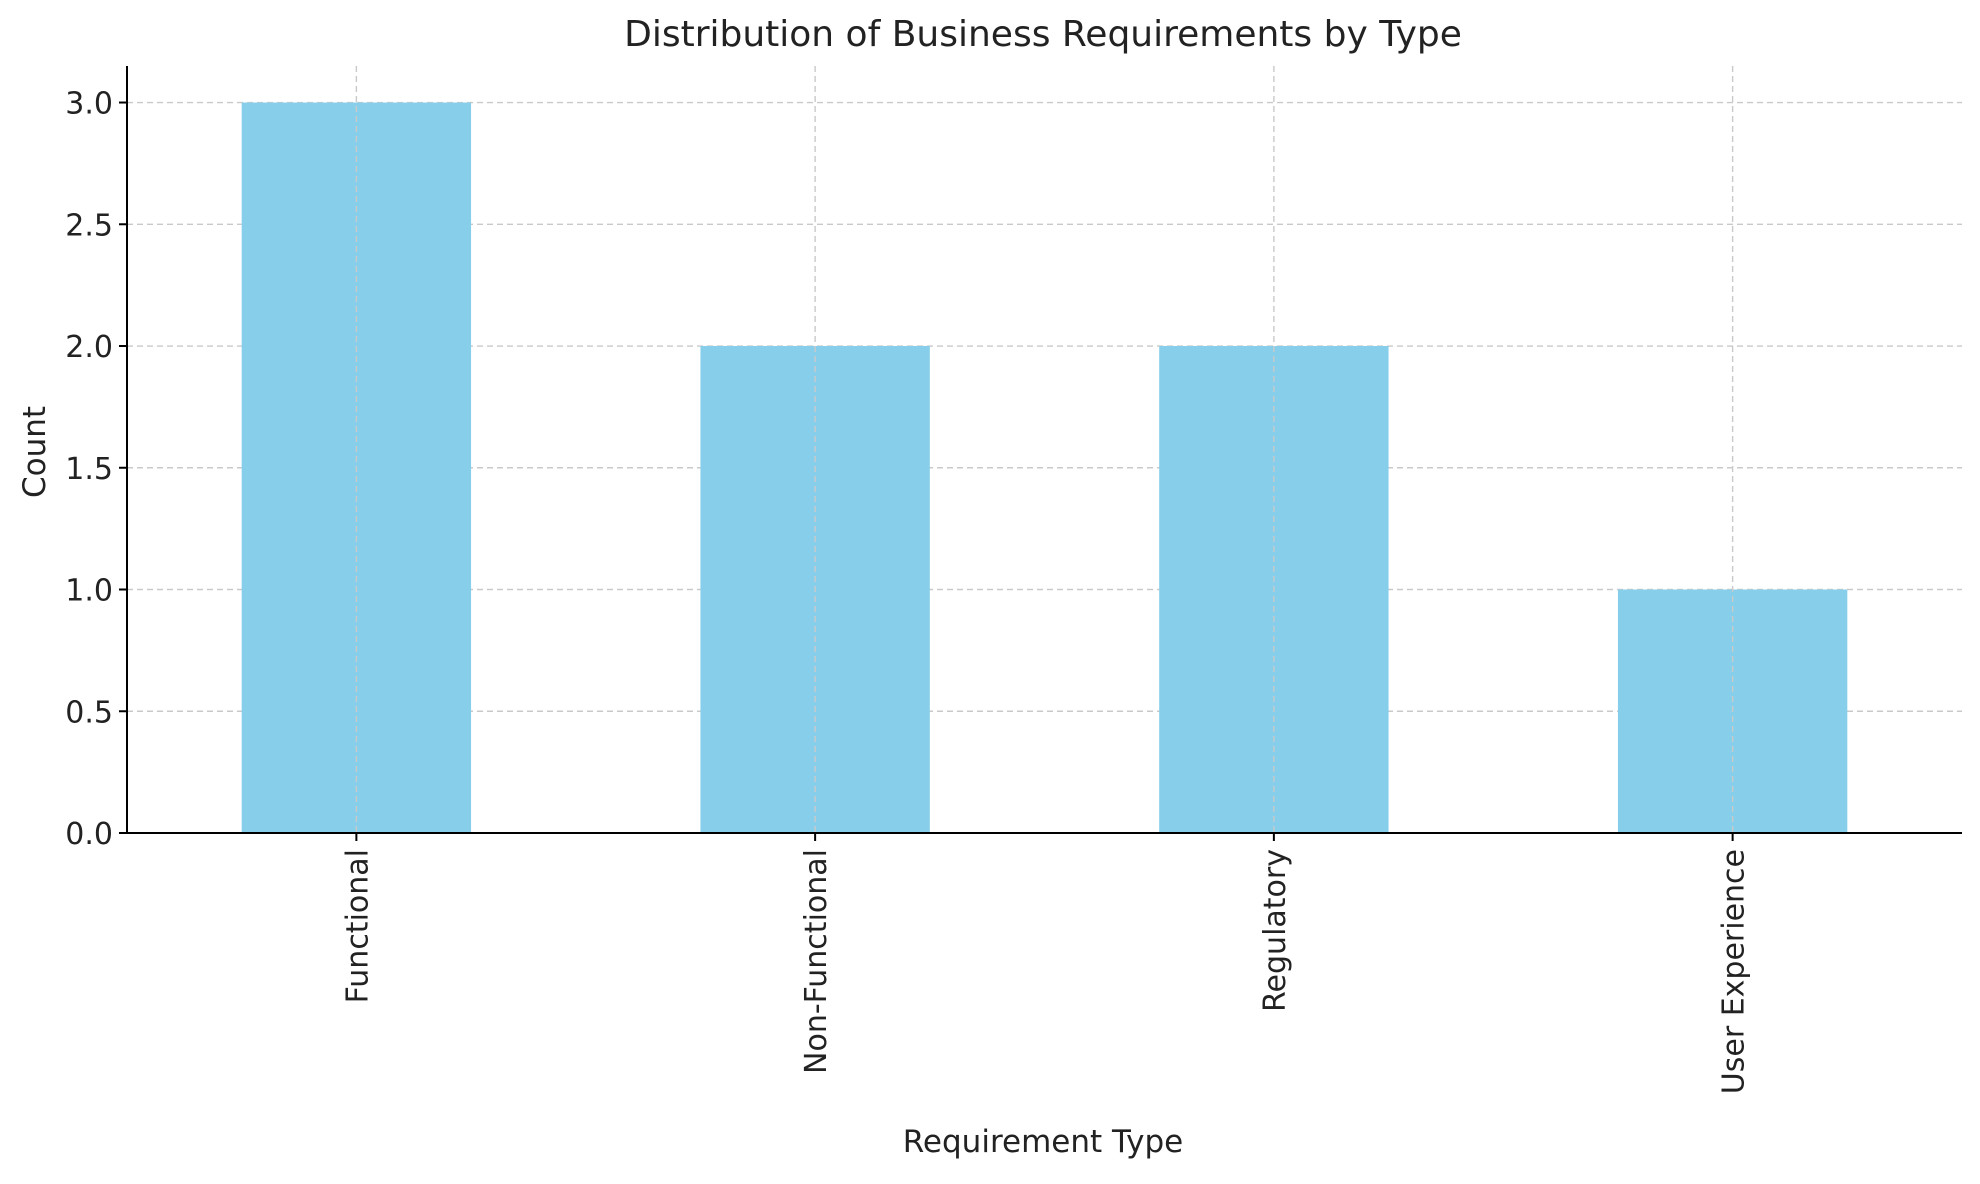  Describe the element at coordinates (1275, 930) in the screenshot. I see `x-tick-label: Regulatory` at that location.